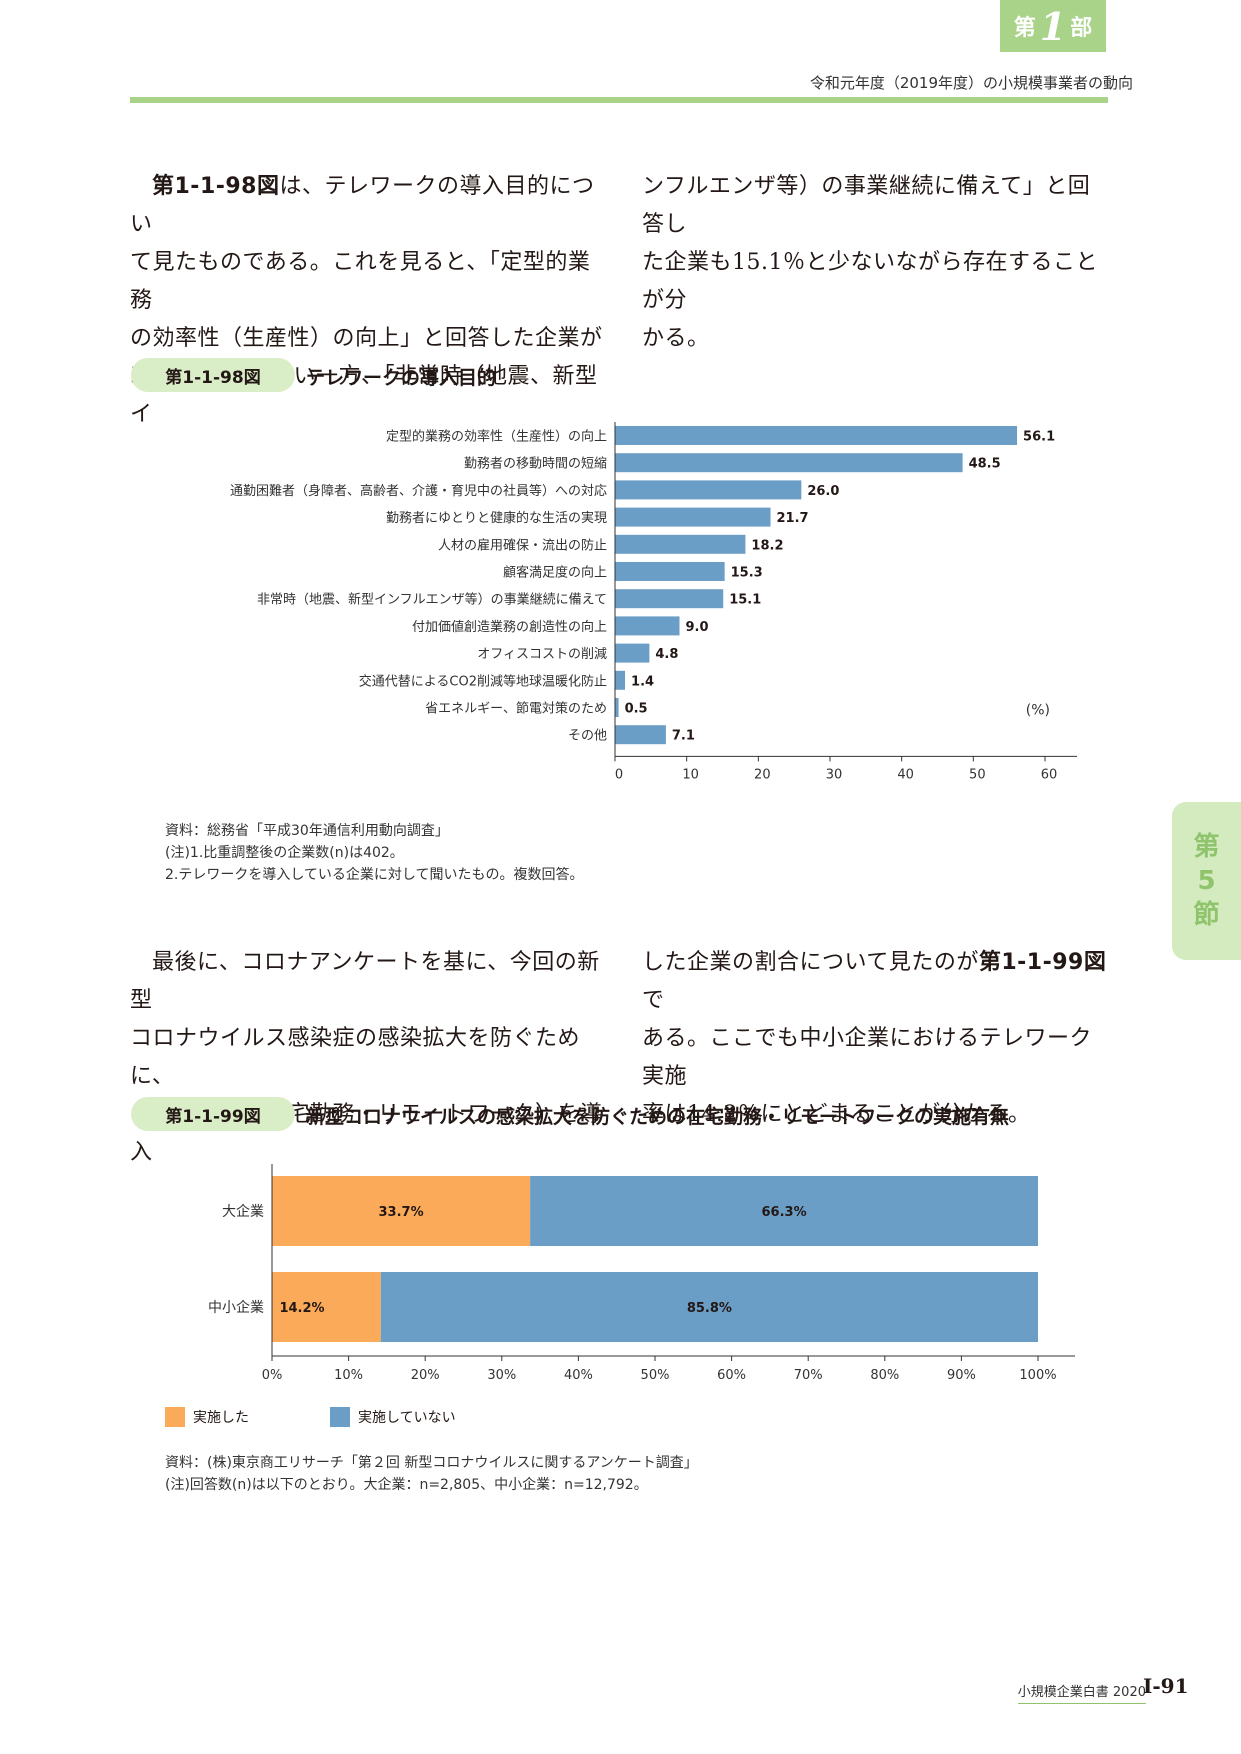  Describe the element at coordinates (348, 1375) in the screenshot. I see `x-tick-label: 10%` at that location.